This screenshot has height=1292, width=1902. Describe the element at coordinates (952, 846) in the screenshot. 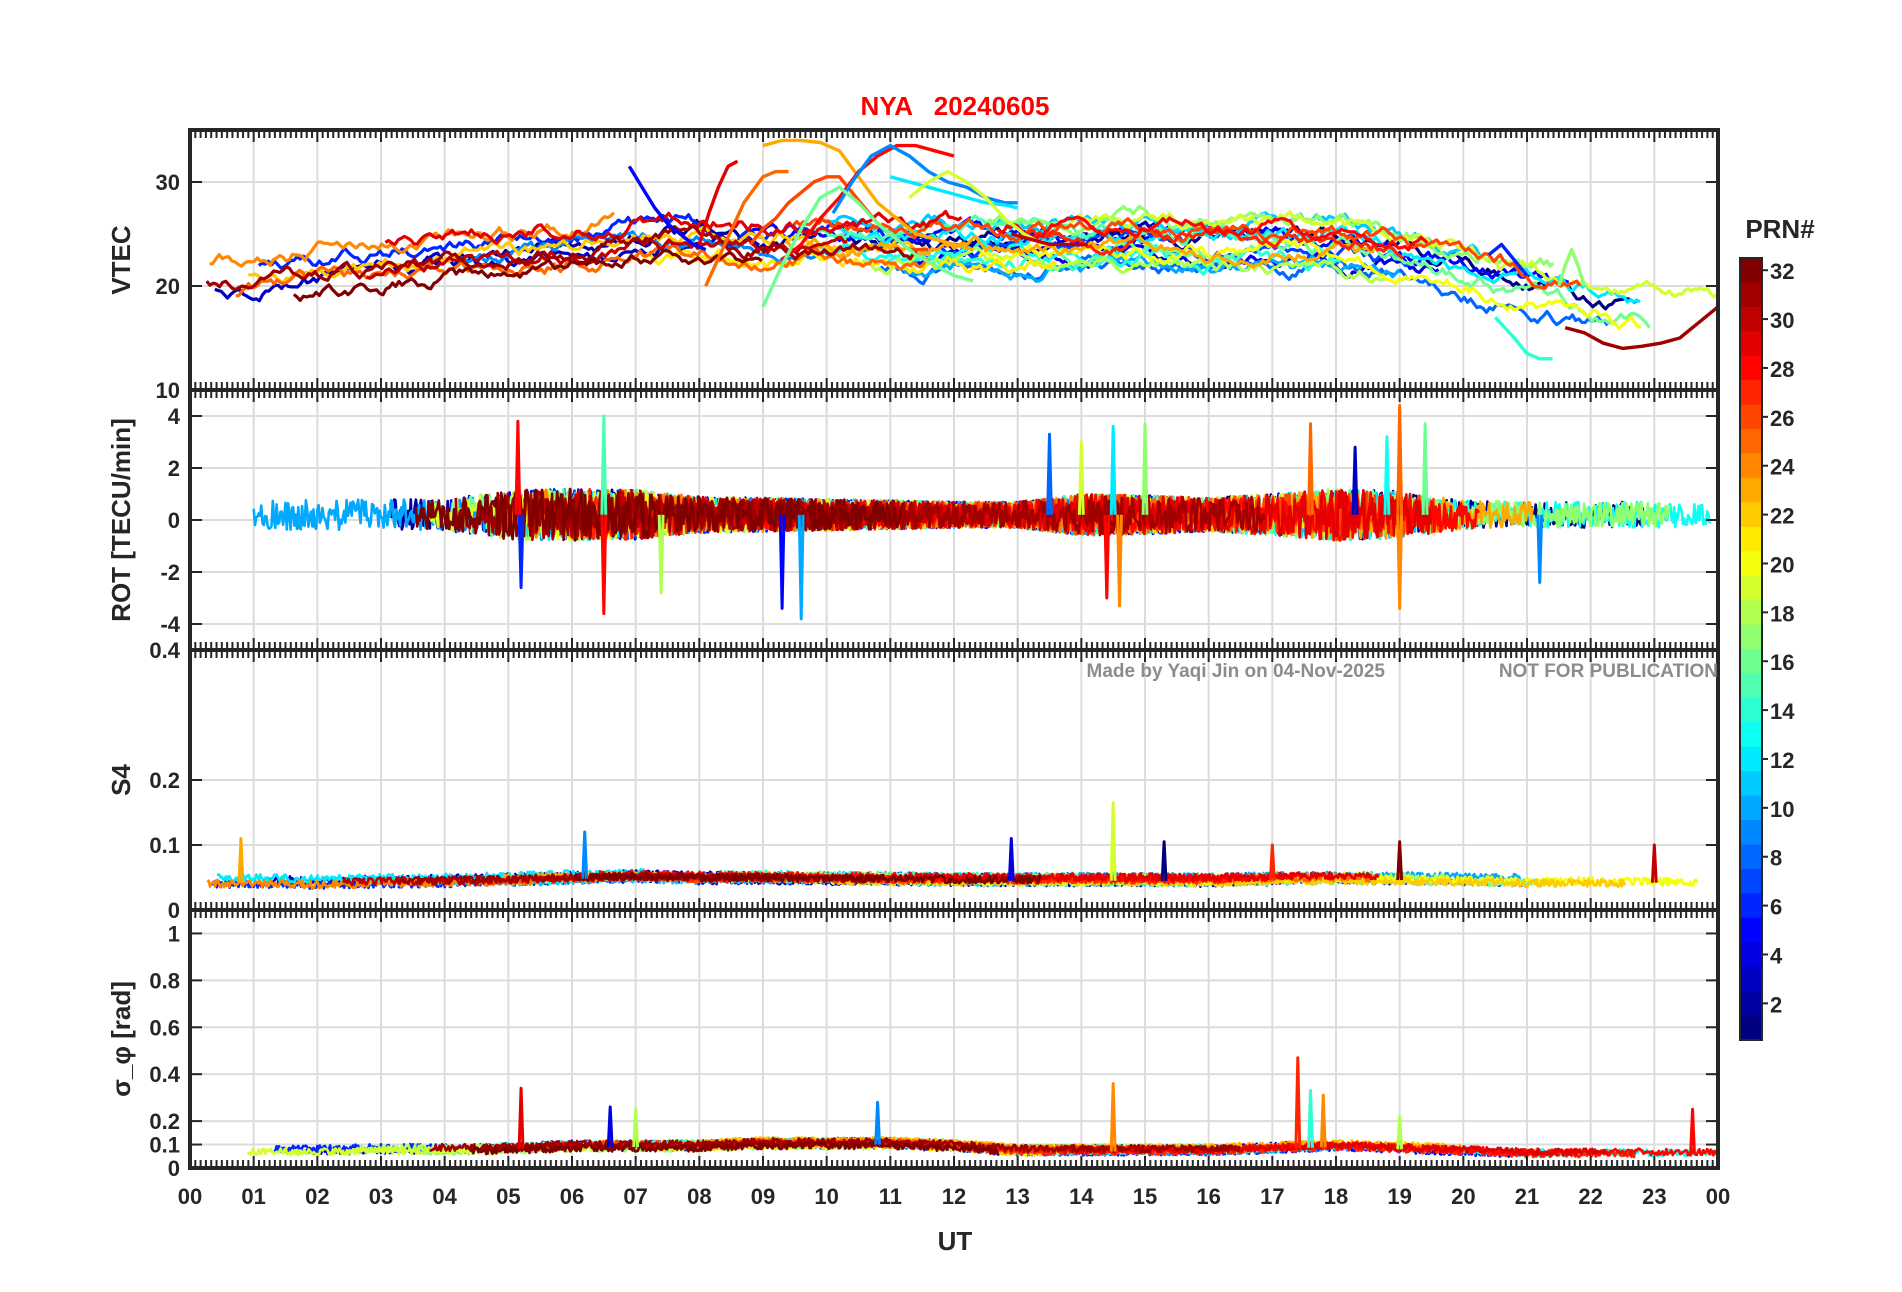

I see `traces-S4` at that location.